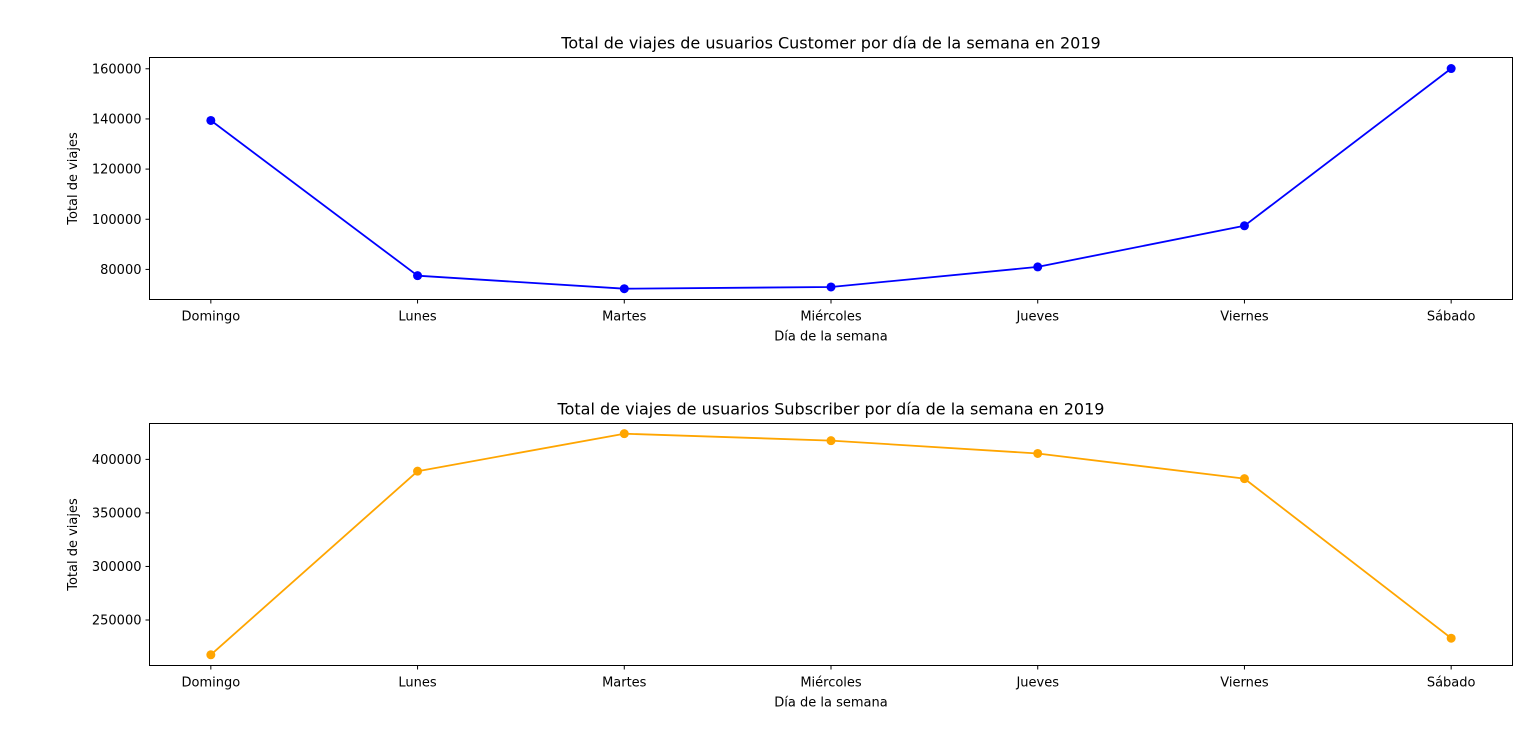 Image resolution: width=1536 pixels, height=754 pixels. What do you see at coordinates (117, 119) in the screenshot?
I see `y-tick-label: 140000` at bounding box center [117, 119].